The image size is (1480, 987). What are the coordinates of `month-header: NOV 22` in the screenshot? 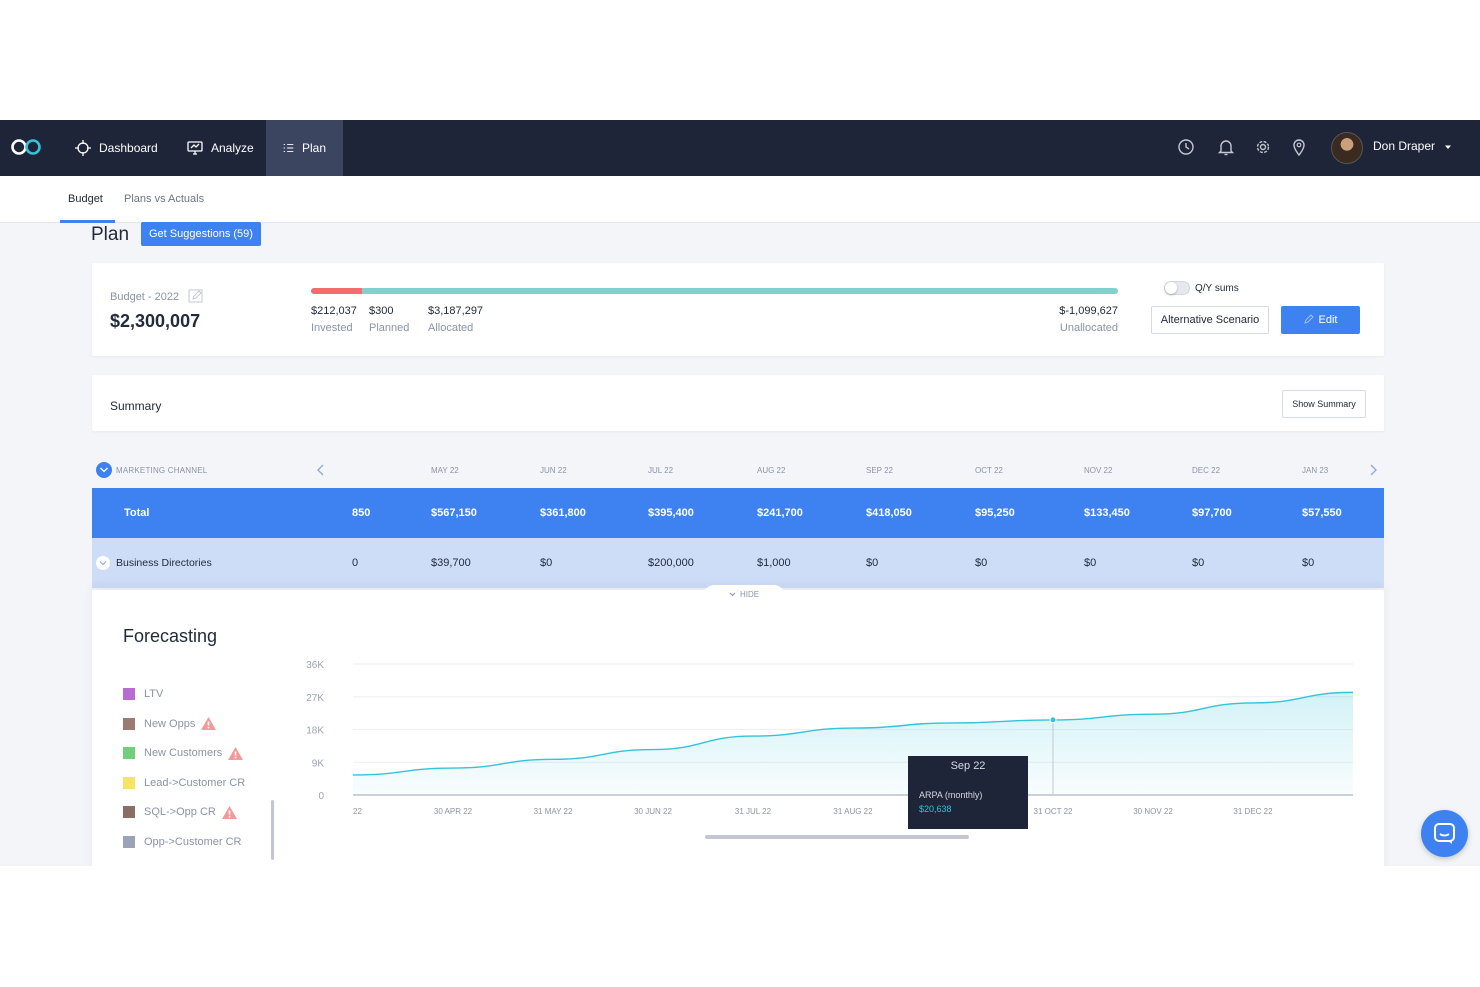 It's located at (1098, 470).